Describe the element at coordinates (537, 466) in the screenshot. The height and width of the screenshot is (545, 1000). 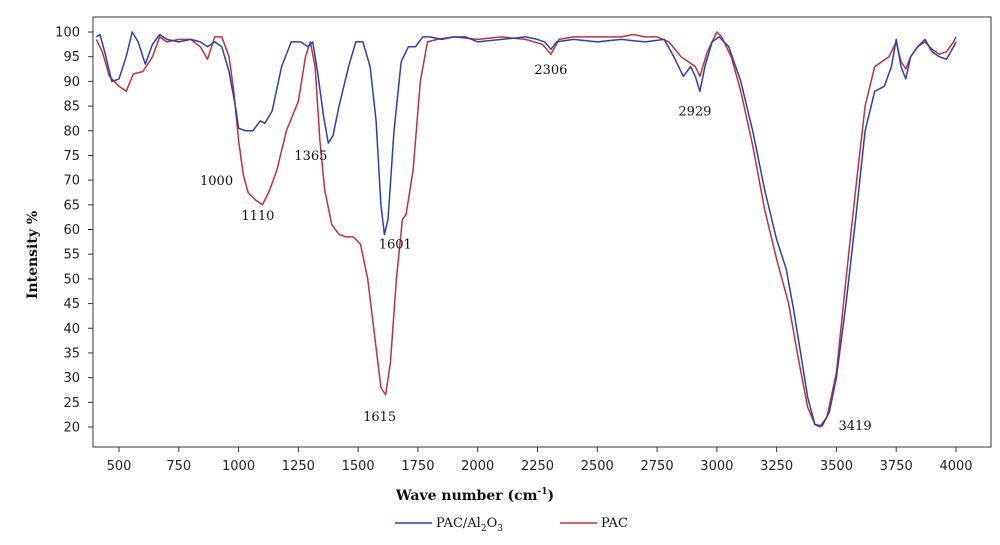
I see `x-tick-label: 2250` at that location.